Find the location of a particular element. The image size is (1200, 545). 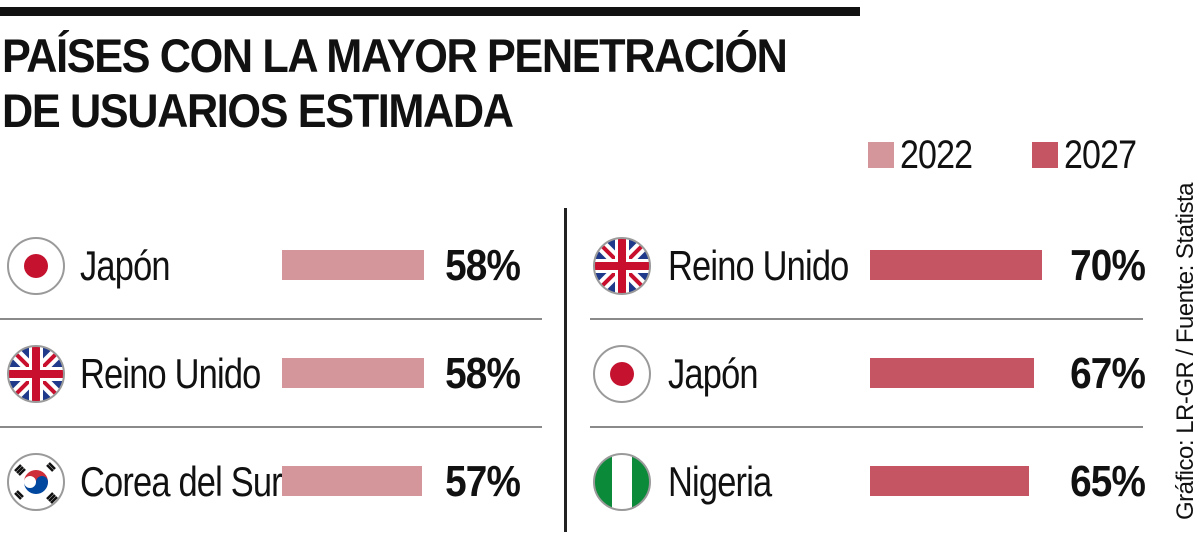

legend-2022: 2022 is located at coordinates (926, 155).